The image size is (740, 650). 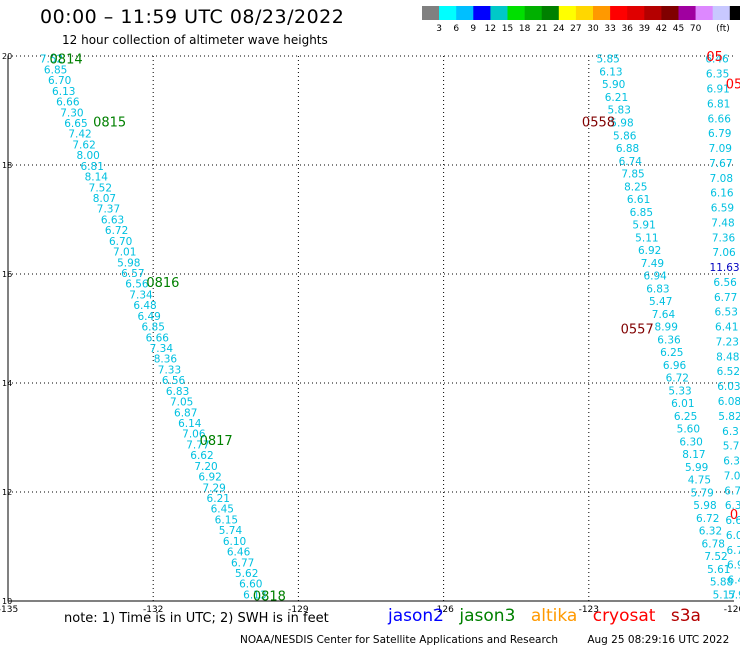 I want to click on jason3-track-swh-value: 6.56, so click(x=174, y=381).